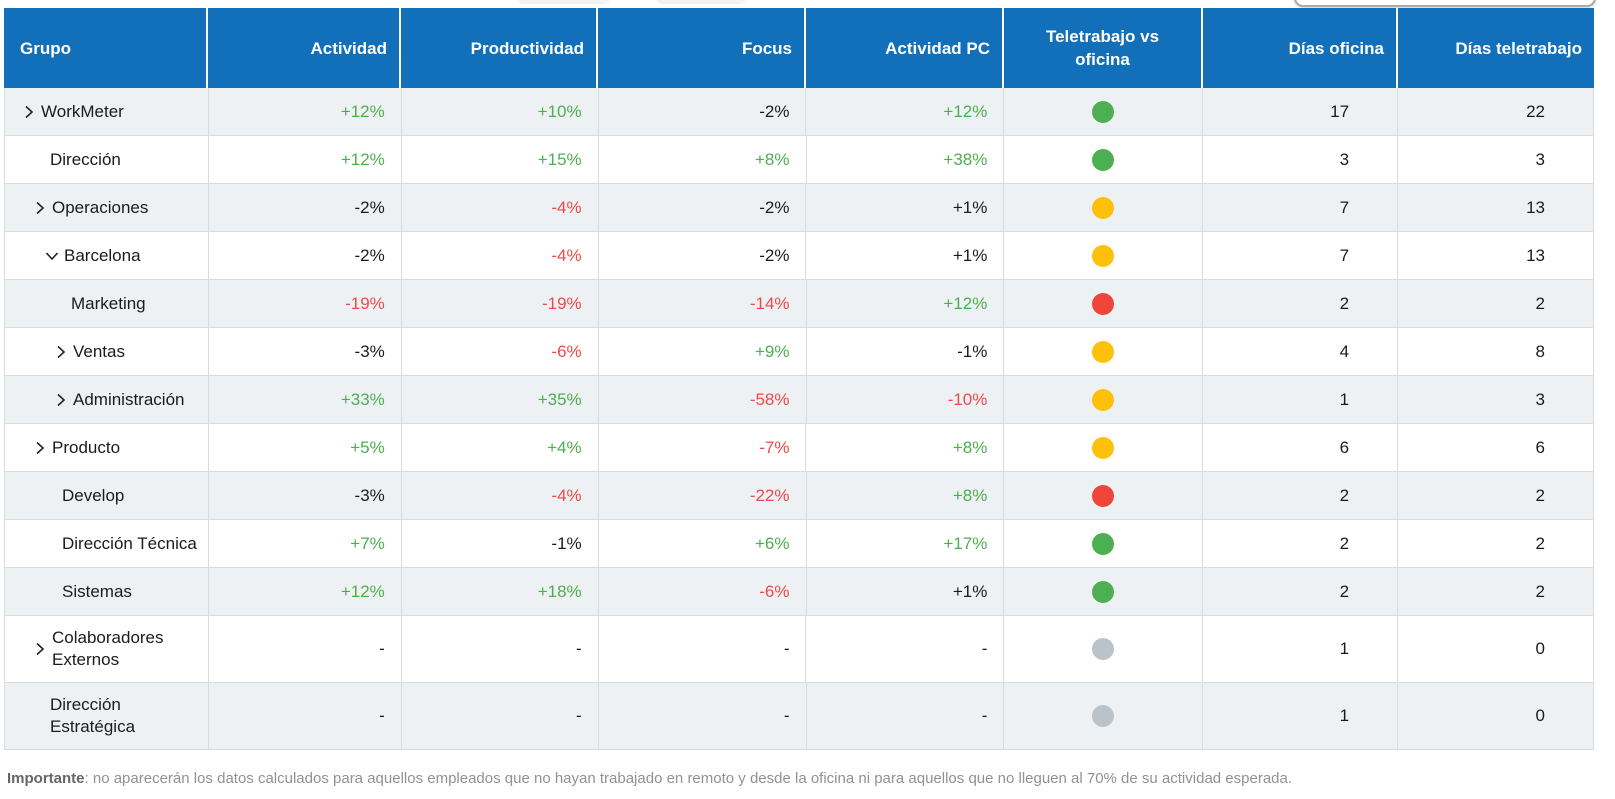  I want to click on group-cell: Barcelona, so click(107, 256).